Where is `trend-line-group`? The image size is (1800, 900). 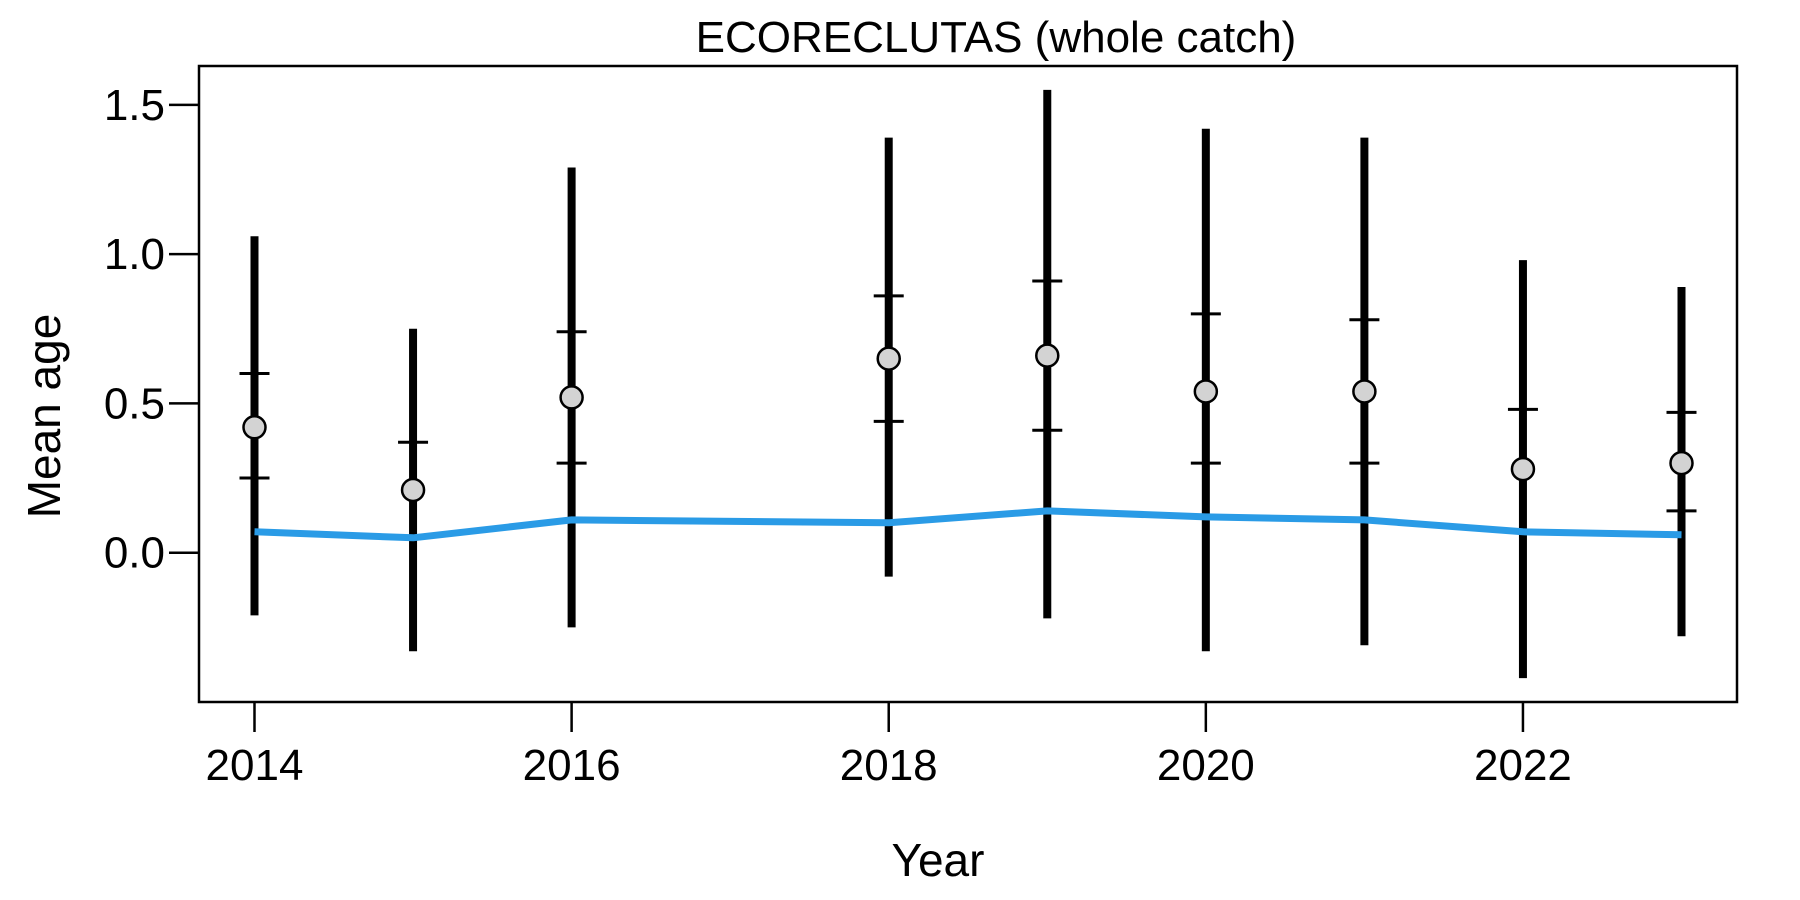
trend-line-group is located at coordinates (968, 524).